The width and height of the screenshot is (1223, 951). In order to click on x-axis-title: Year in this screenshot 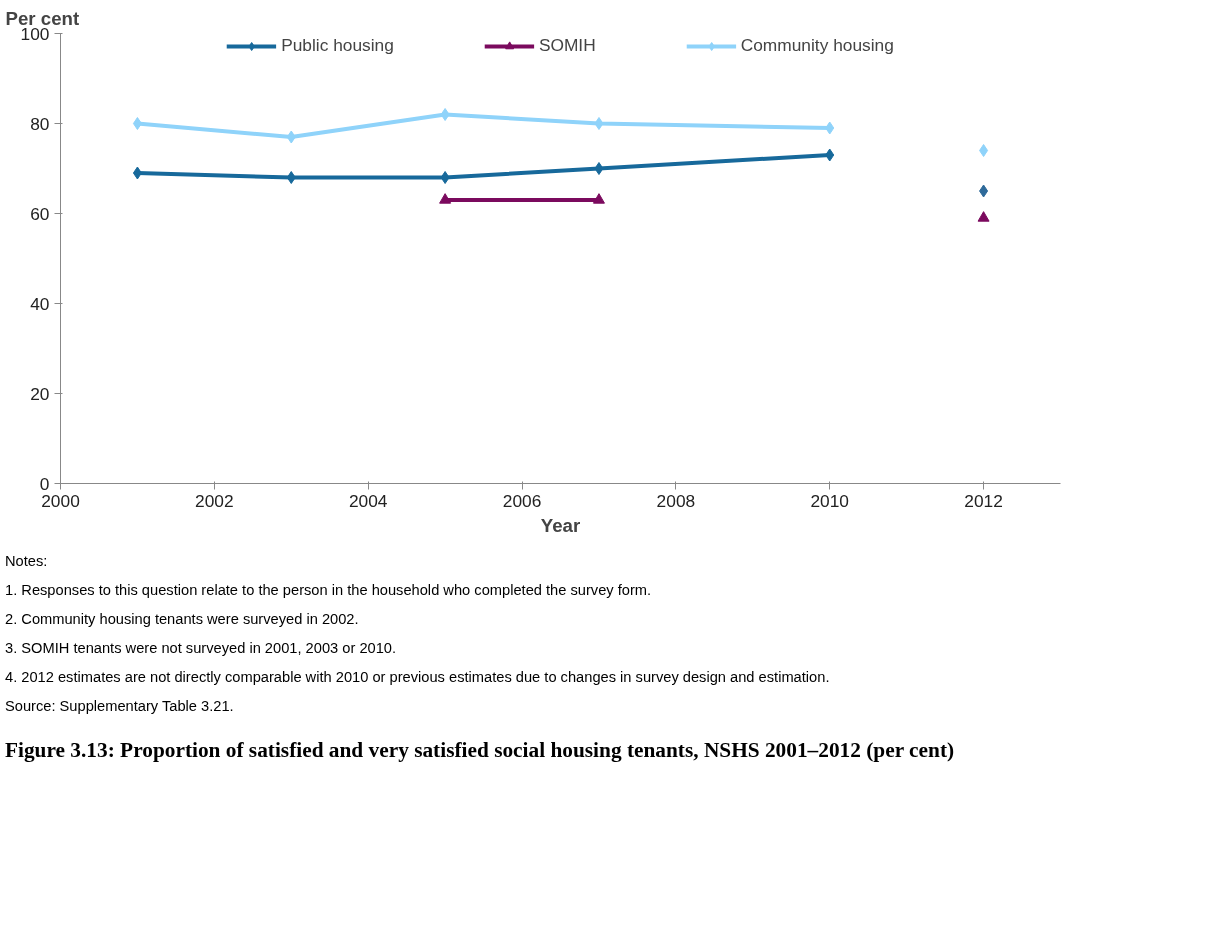, I will do `click(560, 525)`.